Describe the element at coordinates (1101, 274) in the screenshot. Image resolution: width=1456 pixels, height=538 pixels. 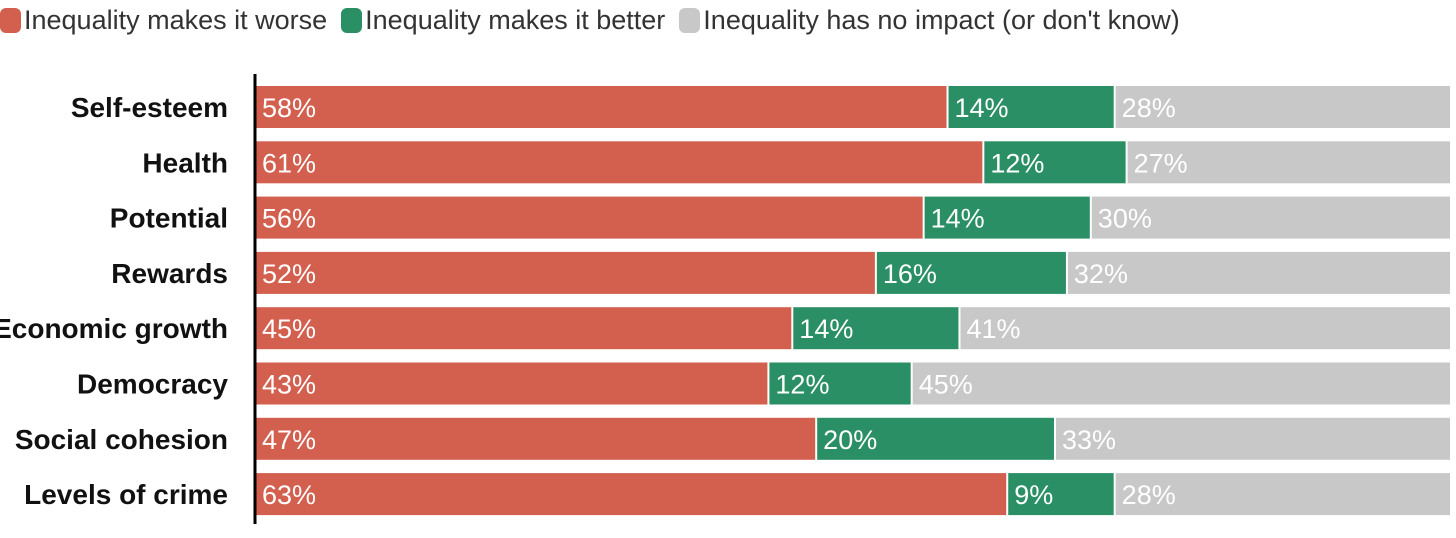
I see `data-label: 32%` at that location.